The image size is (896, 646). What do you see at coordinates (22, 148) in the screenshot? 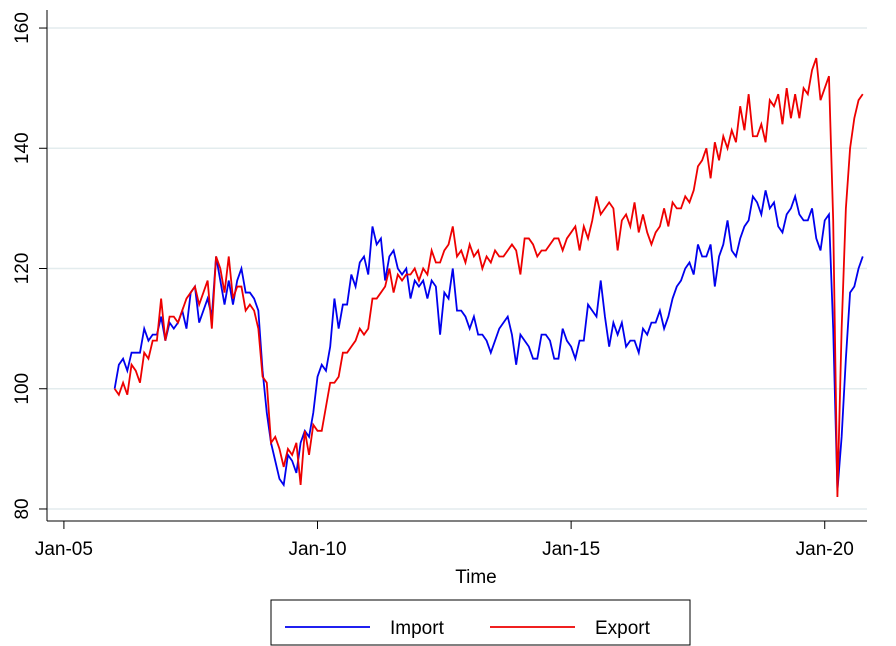
I see `y-tick-label: 140` at bounding box center [22, 148].